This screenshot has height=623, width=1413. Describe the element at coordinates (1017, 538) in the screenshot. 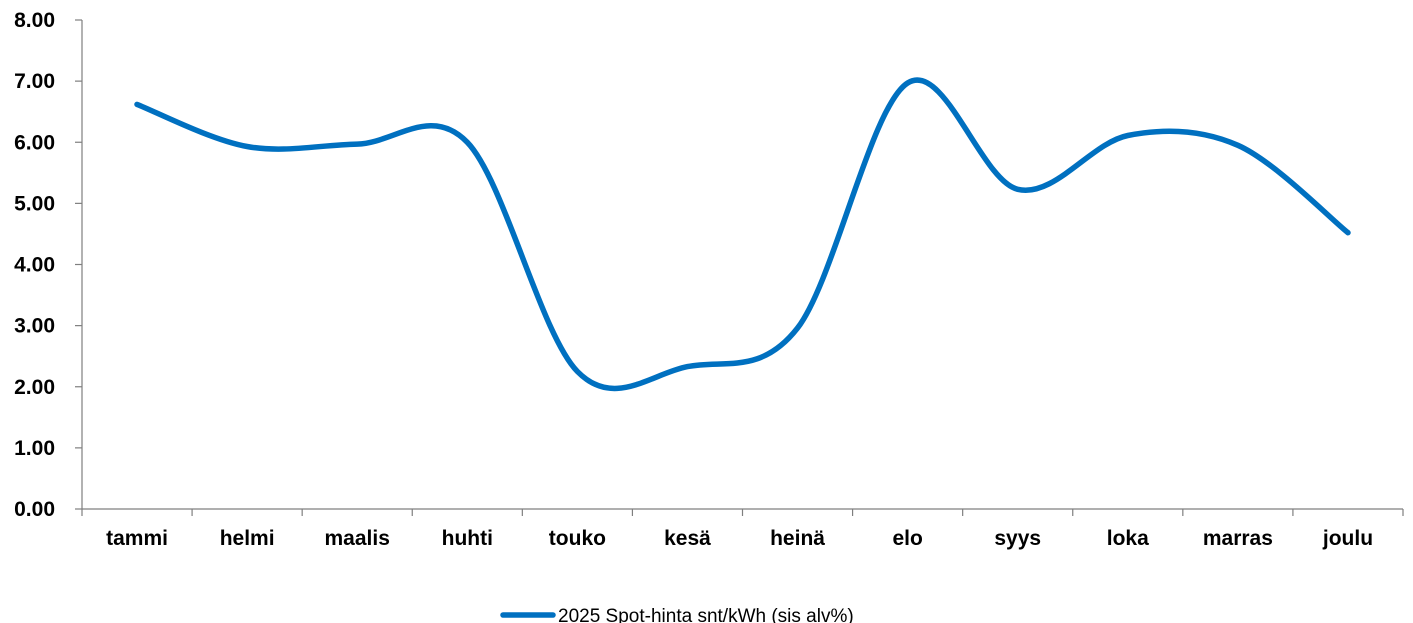

I see `x-tick-label: syys` at that location.